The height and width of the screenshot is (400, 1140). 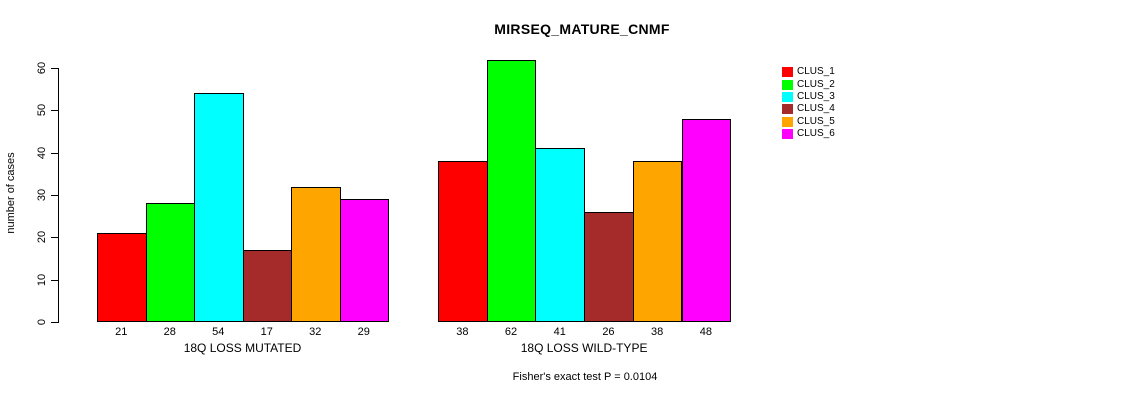 What do you see at coordinates (816, 109) in the screenshot?
I see `legend-label: CLUS_4` at bounding box center [816, 109].